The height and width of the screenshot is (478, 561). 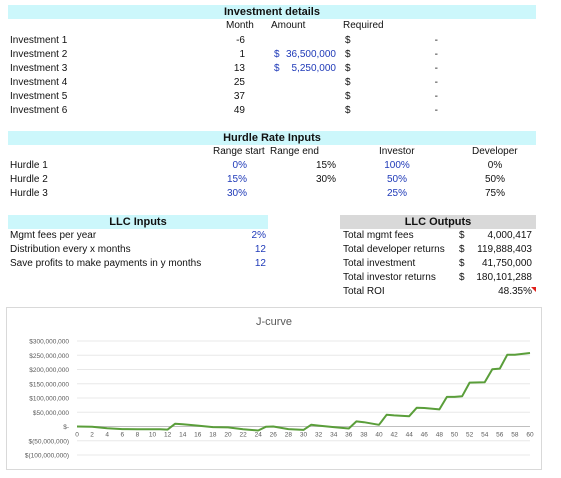 What do you see at coordinates (410, 435) in the screenshot?
I see `x-tick-label: 44` at bounding box center [410, 435].